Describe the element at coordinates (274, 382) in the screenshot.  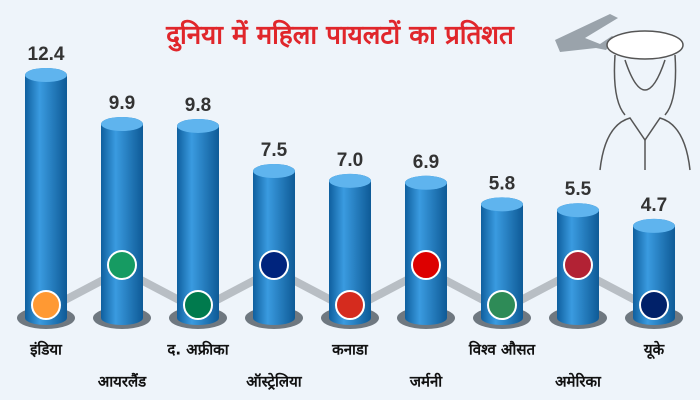
I see `x-tick-label: ऑस्ट्रेलिया` at that location.